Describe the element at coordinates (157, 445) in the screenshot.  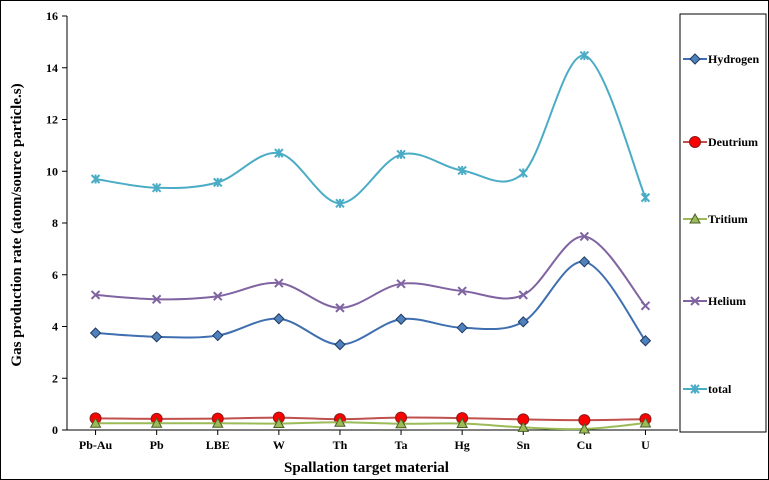
I see `x-tick-label: Pb` at that location.